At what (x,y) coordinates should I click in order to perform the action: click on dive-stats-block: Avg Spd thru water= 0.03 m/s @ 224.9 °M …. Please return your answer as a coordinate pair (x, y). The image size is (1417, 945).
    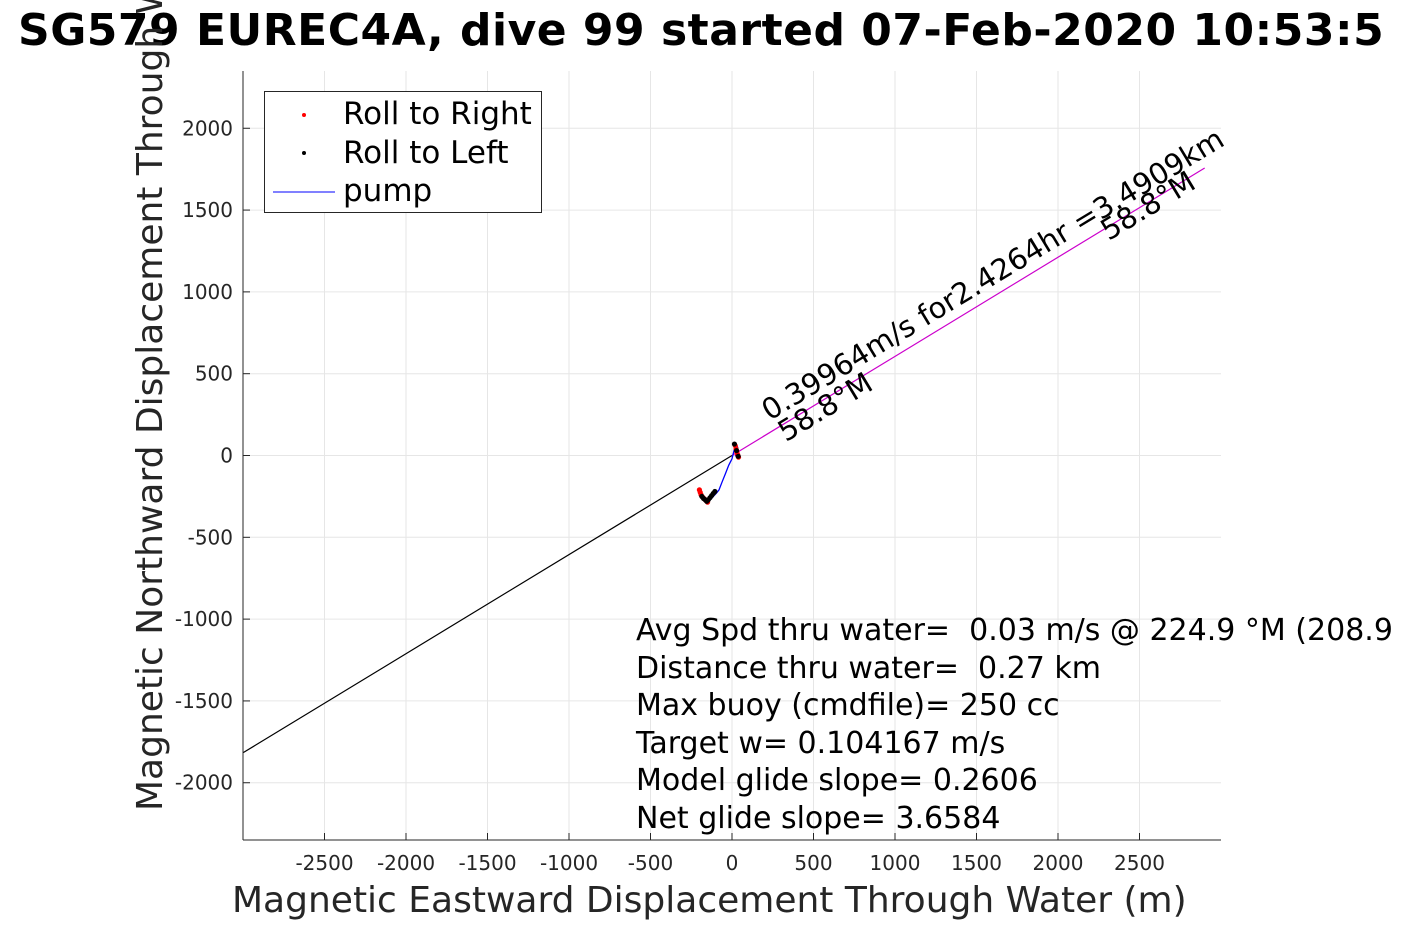
    Looking at the image, I should click on (1014, 724).